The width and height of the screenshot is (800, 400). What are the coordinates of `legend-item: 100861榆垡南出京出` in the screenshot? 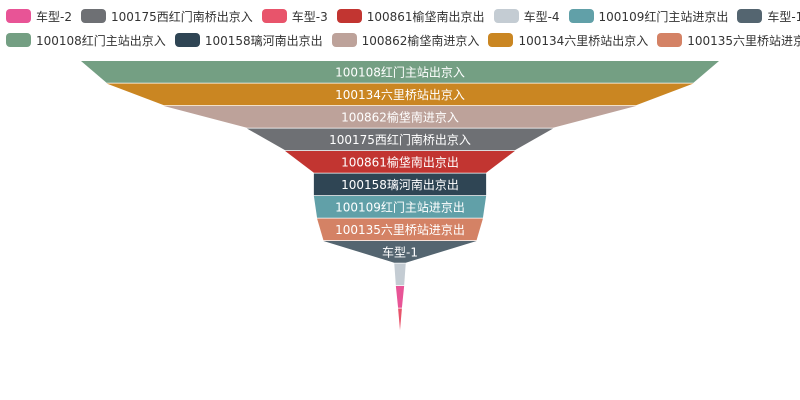 It's located at (410, 16).